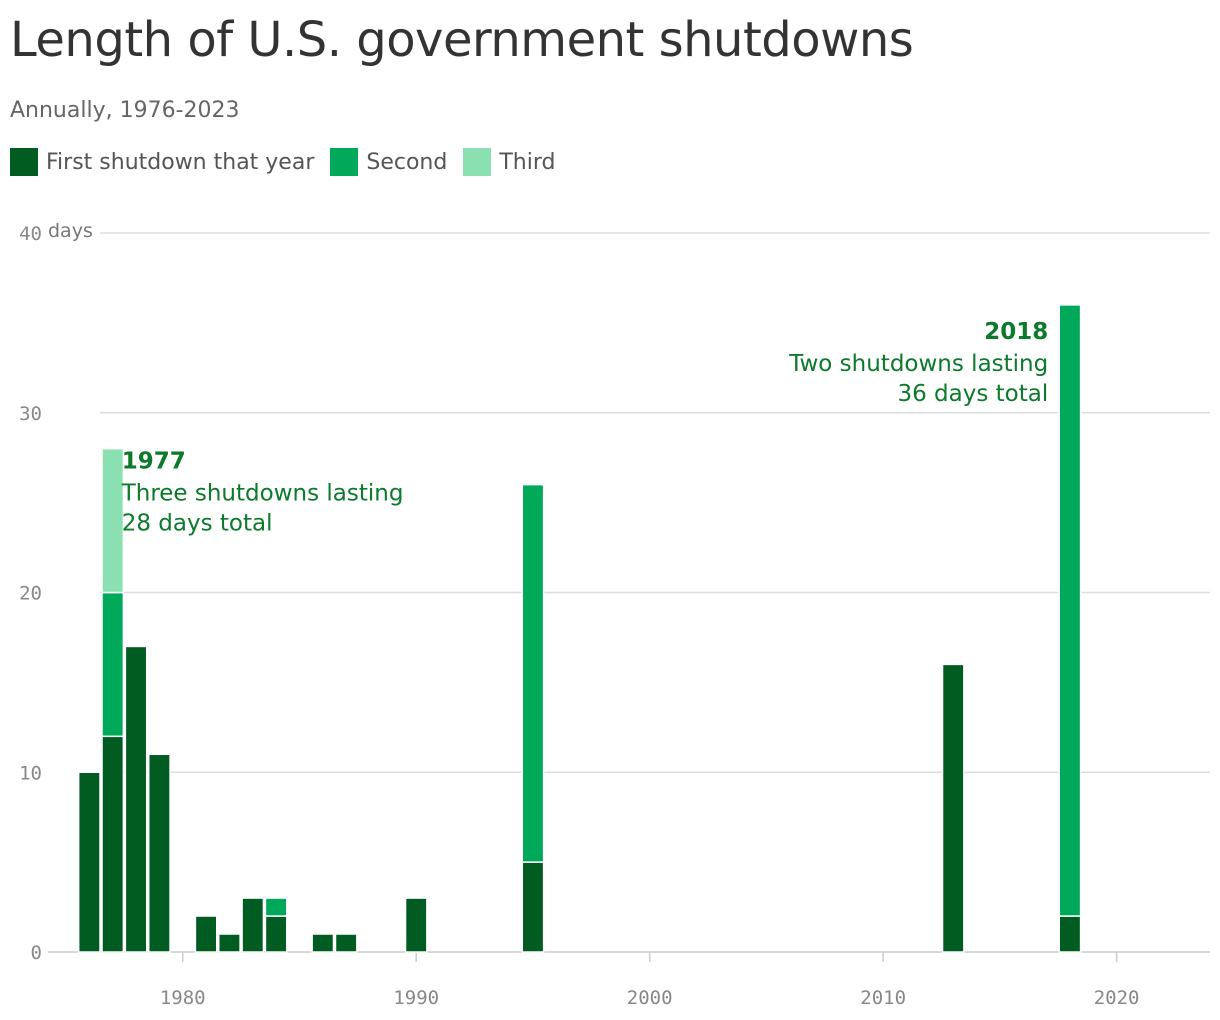 The height and width of the screenshot is (1020, 1220). Describe the element at coordinates (650, 998) in the screenshot. I see `x-tick-label-2000: 2000` at that location.